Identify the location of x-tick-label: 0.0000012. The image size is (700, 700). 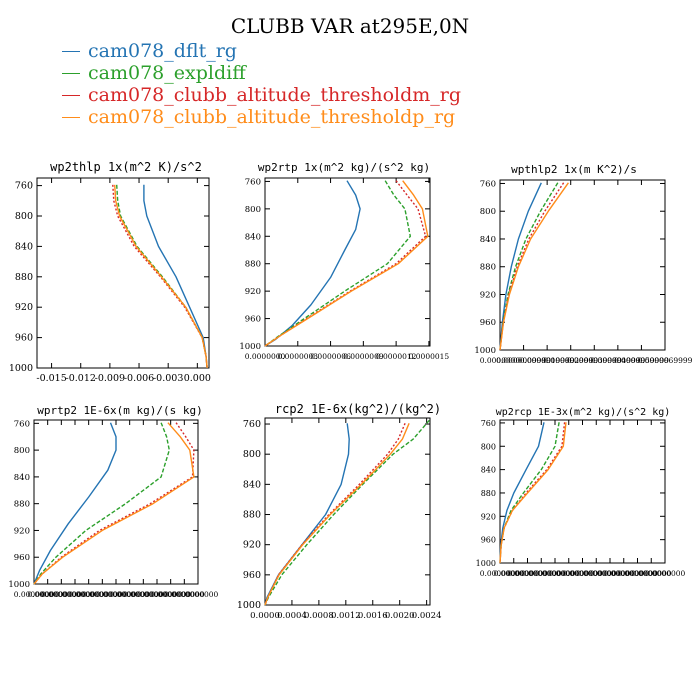
(396, 356).